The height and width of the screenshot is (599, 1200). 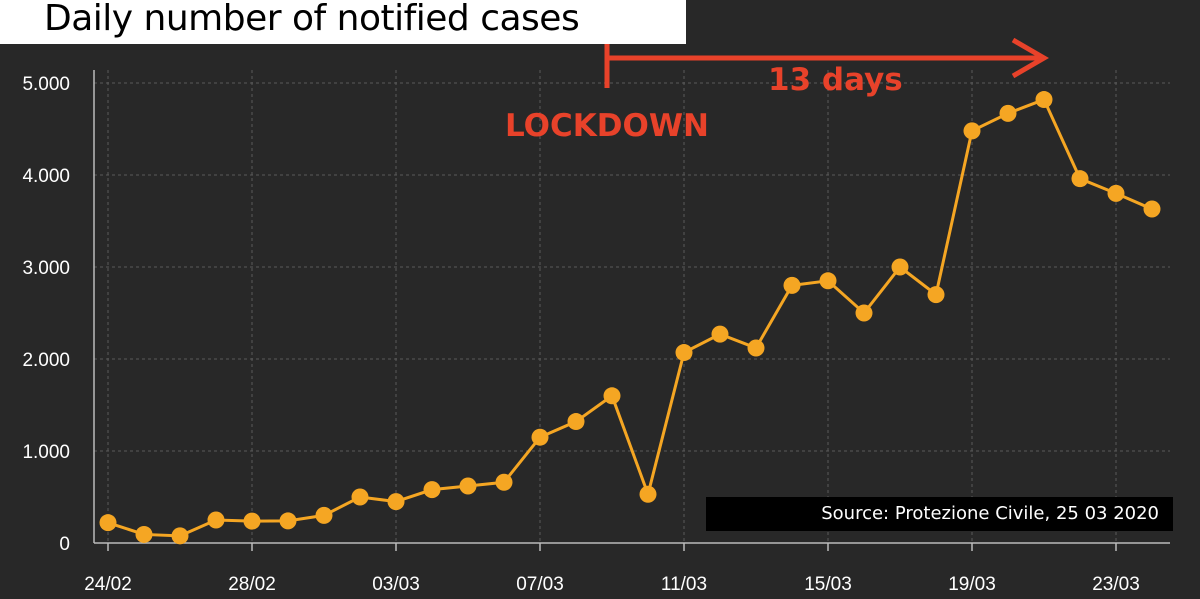 I want to click on x-tick-label: 19/03, so click(x=972, y=584).